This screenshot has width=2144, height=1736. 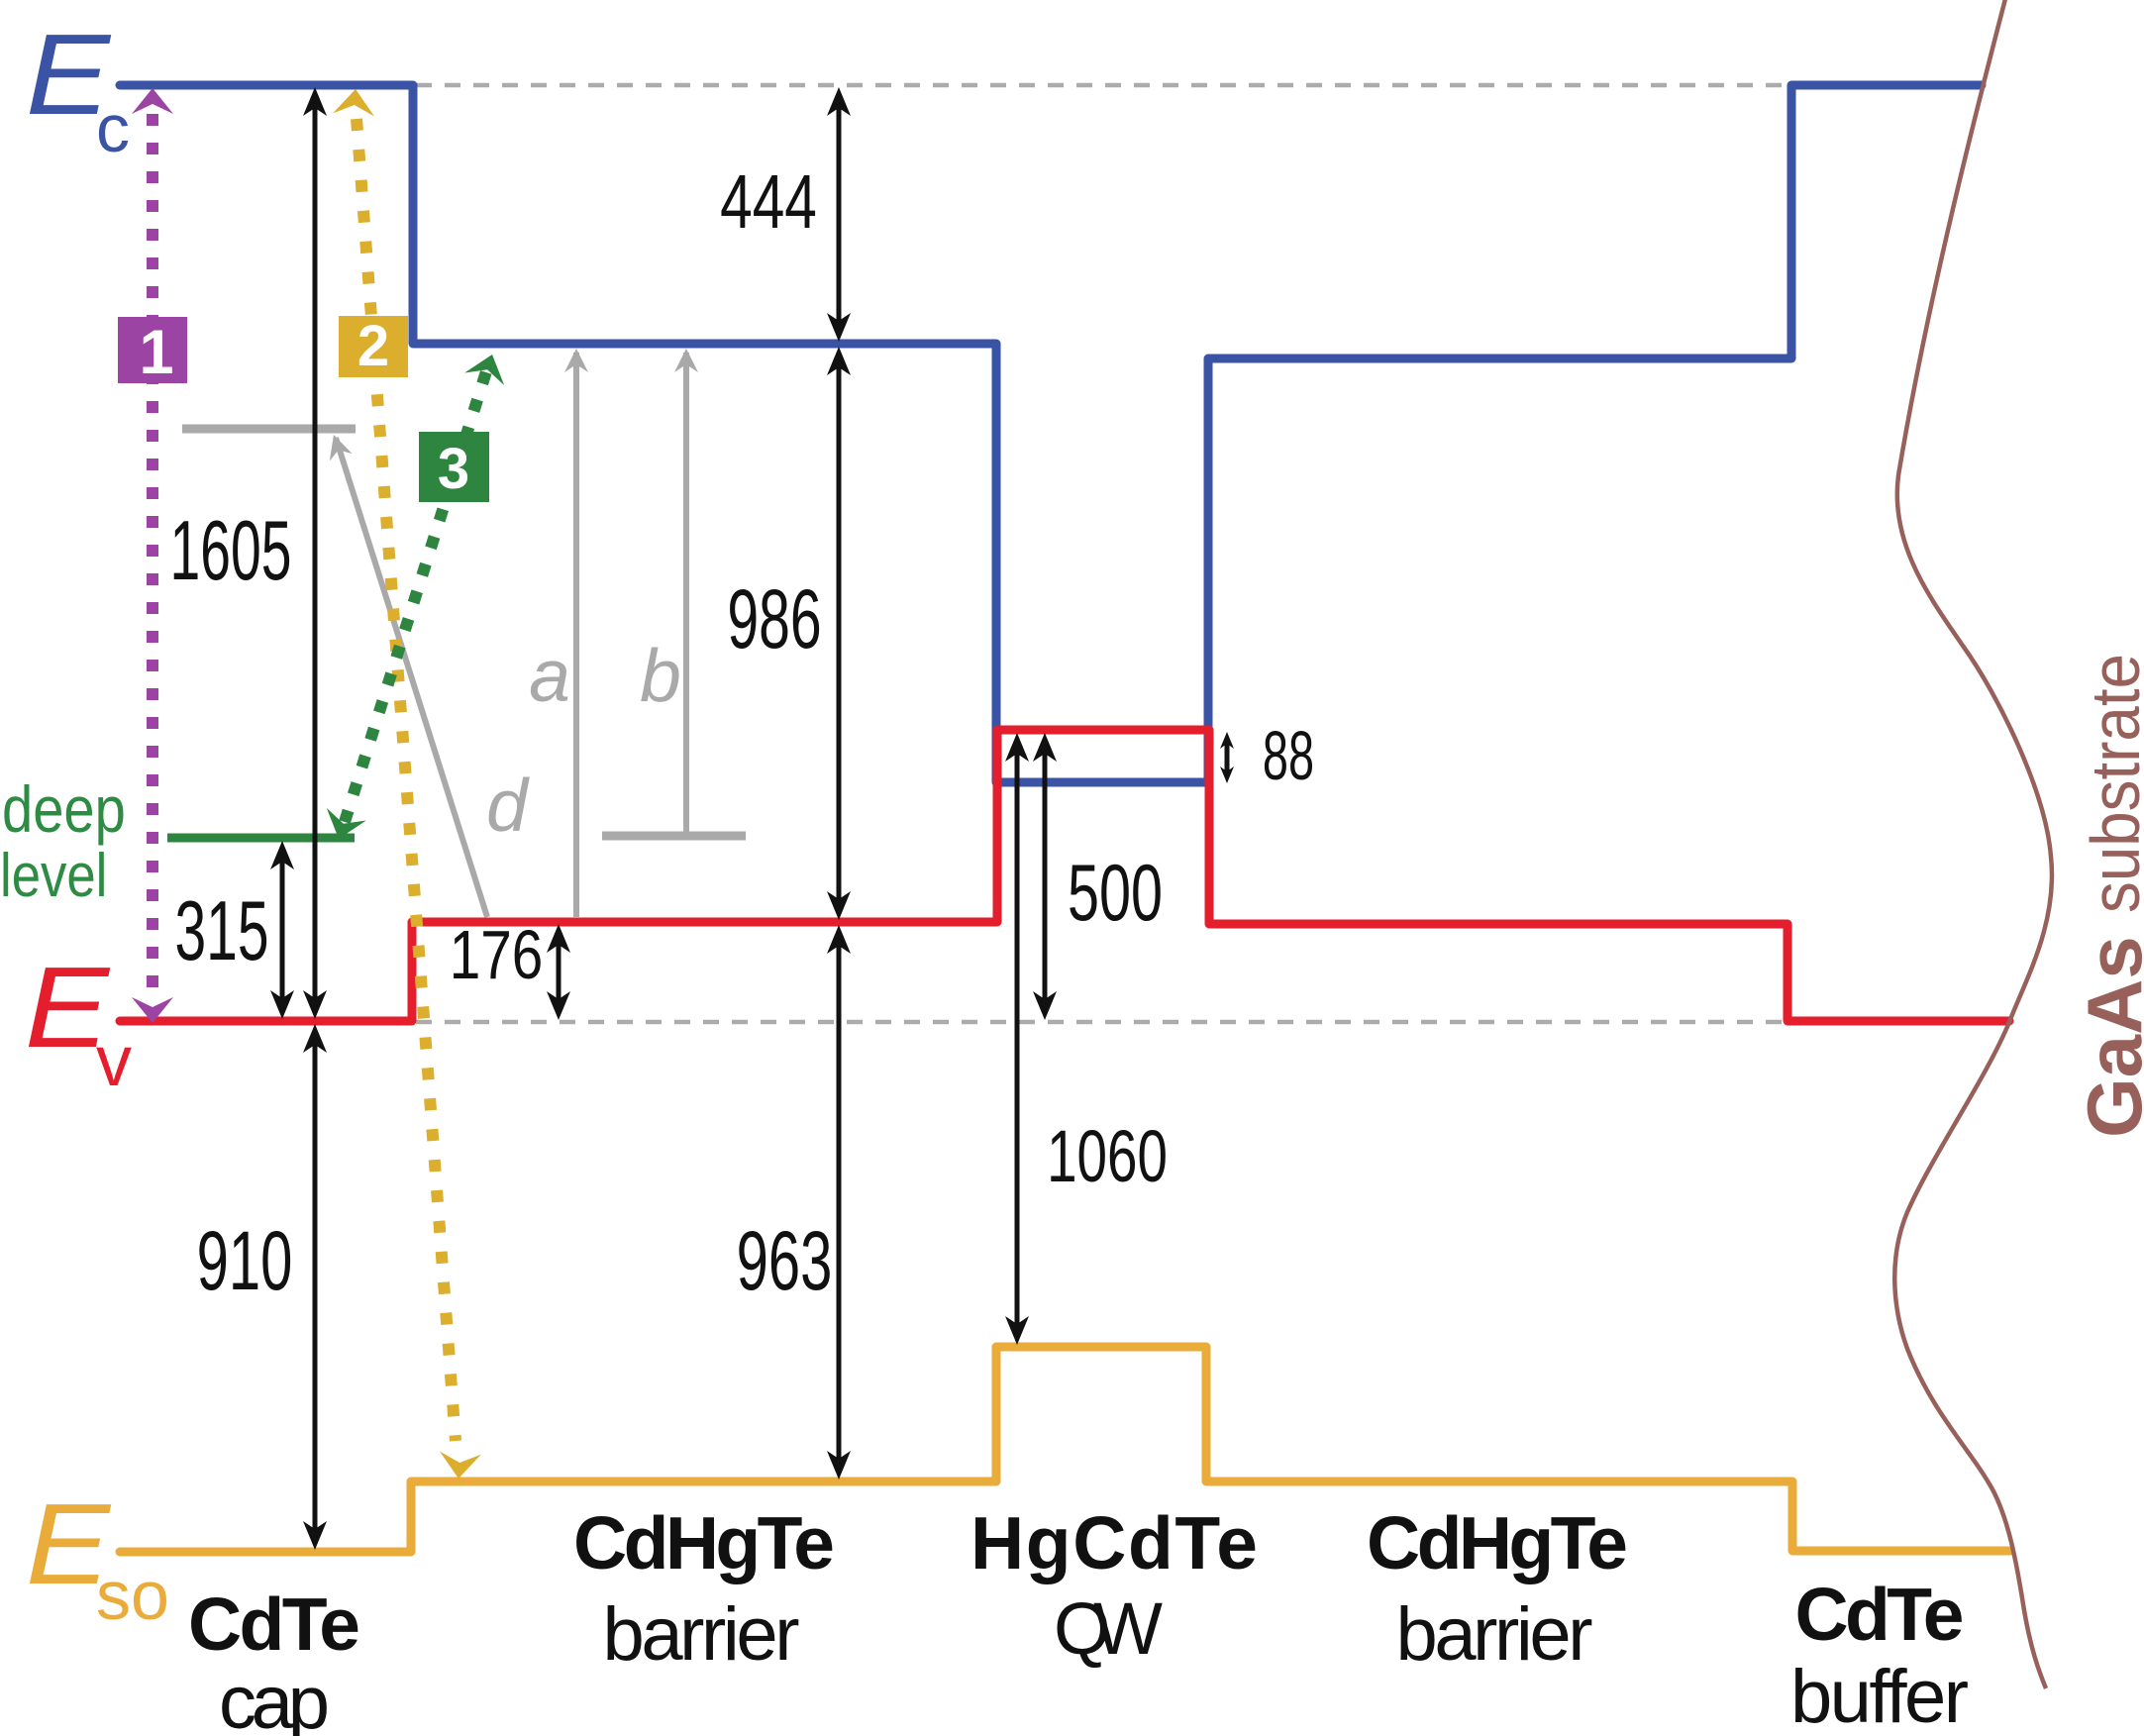 What do you see at coordinates (132, 1595) in the screenshot?
I see `svg-text: so` at bounding box center [132, 1595].